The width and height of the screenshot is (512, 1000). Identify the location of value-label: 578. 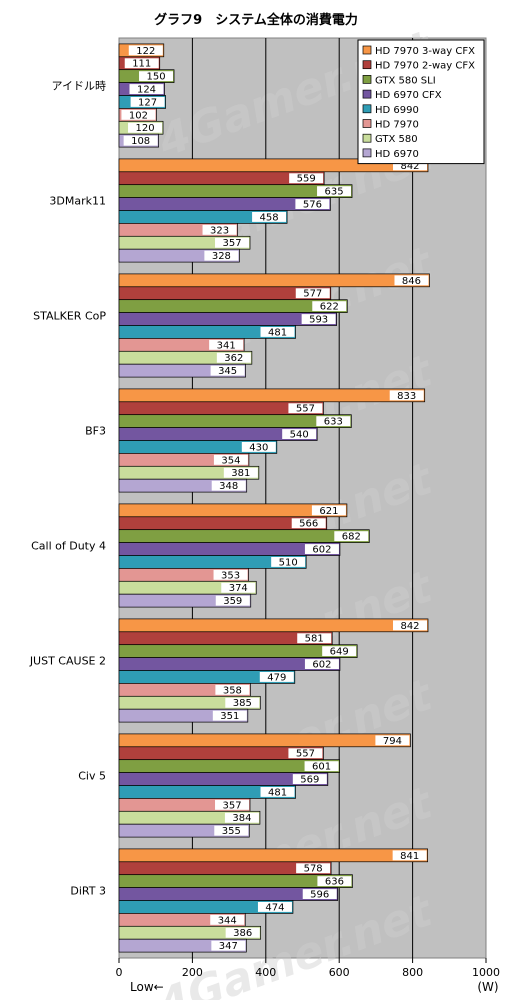
(313, 869).